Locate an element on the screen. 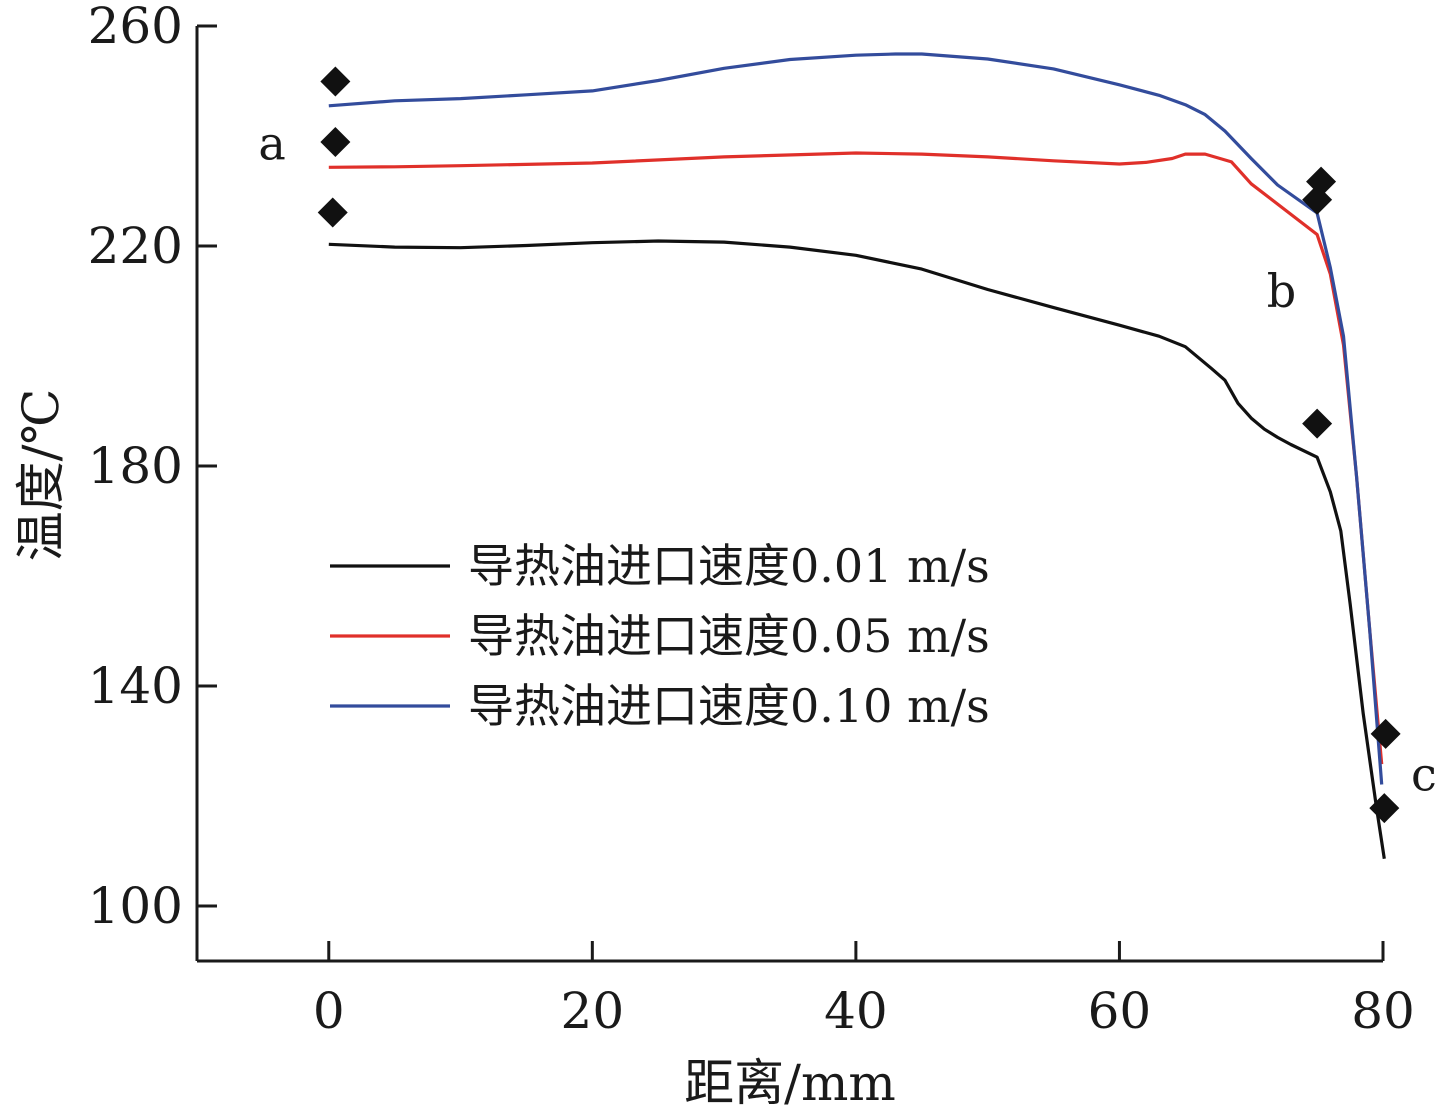 The image size is (1444, 1110). annotation-c: c is located at coordinates (1424, 775).